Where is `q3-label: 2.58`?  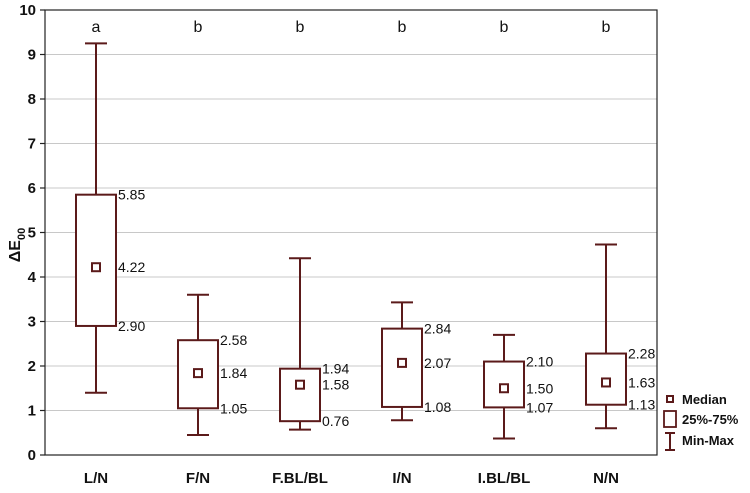
q3-label: 2.58 is located at coordinates (233, 340).